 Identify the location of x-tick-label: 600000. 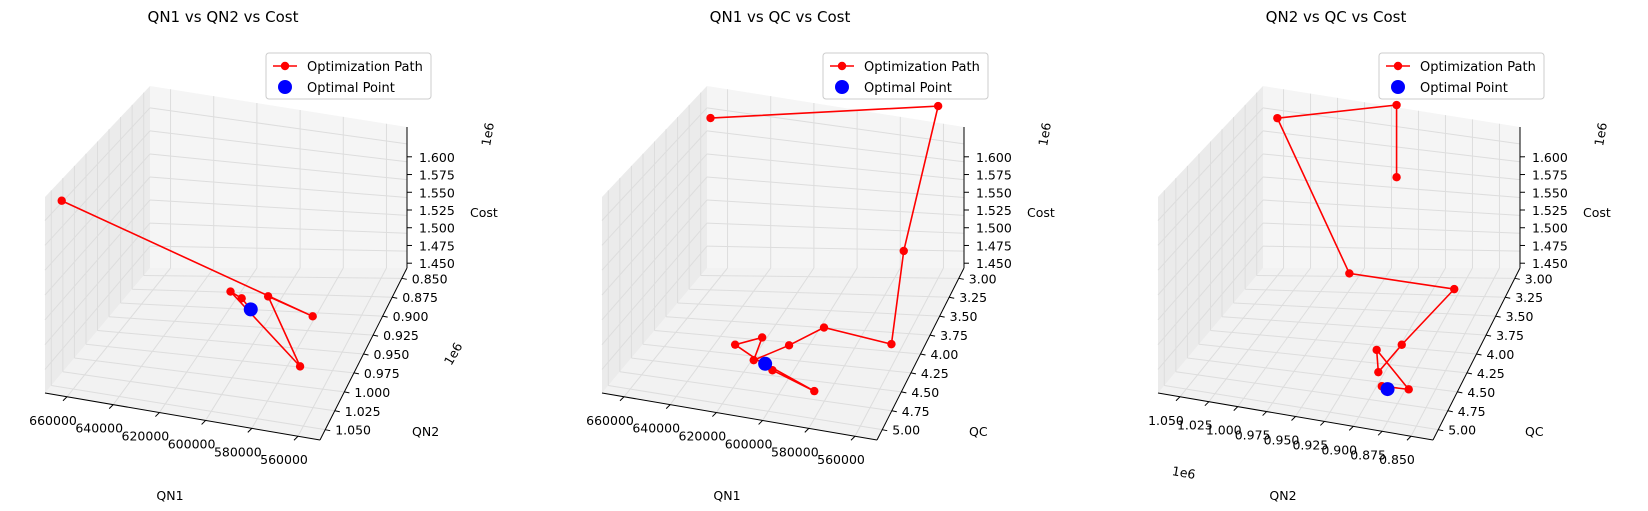
(192, 443).